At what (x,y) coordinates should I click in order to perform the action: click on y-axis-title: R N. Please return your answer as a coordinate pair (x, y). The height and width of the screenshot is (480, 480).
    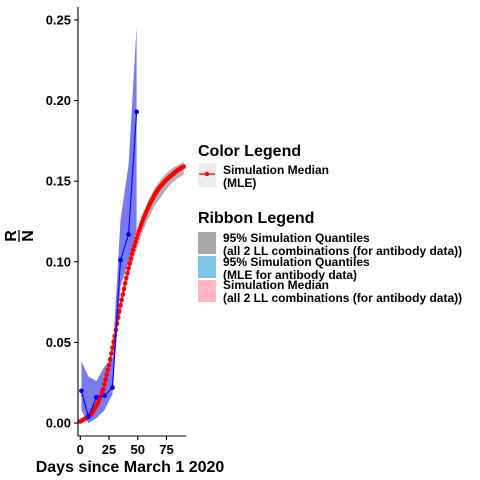
    Looking at the image, I should click on (20, 236).